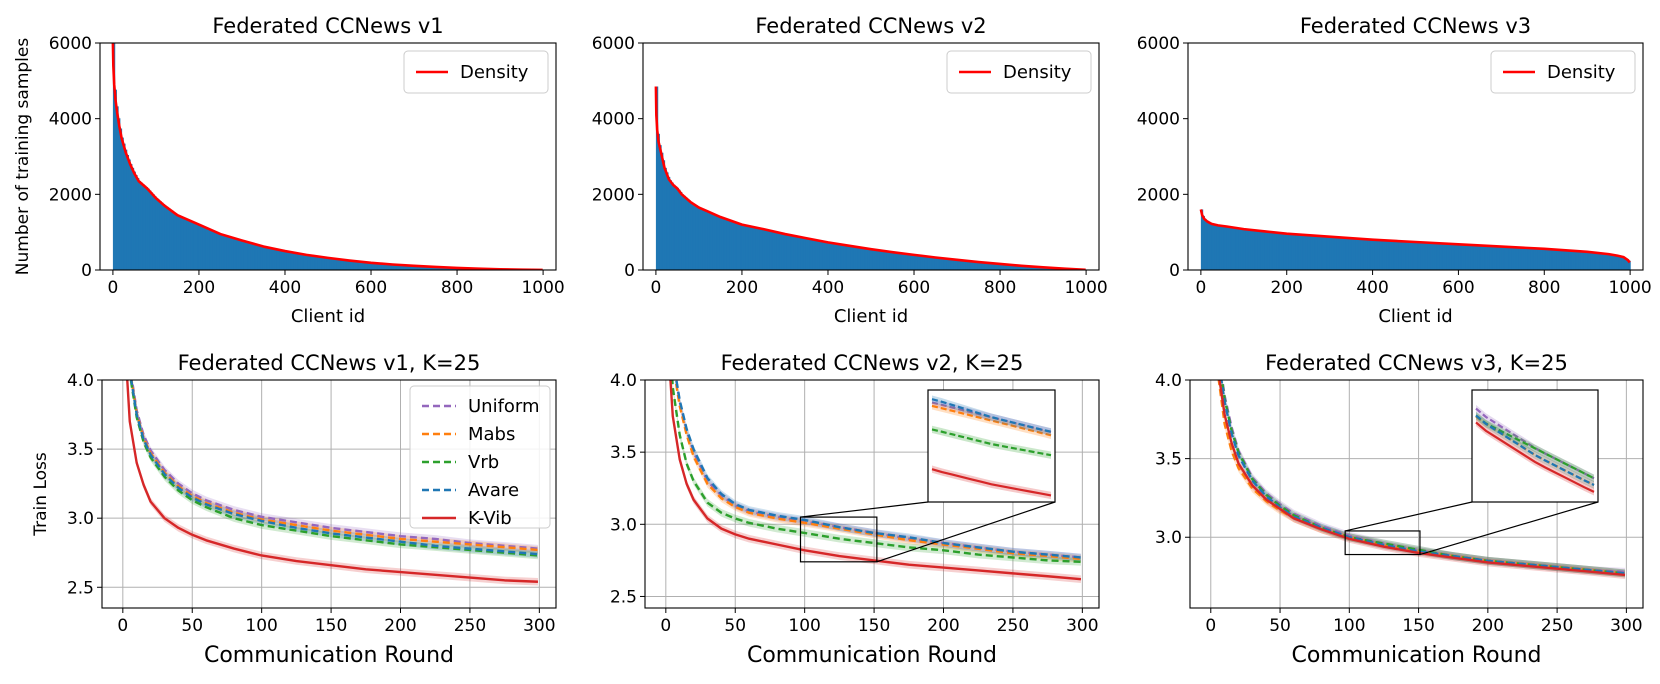 The width and height of the screenshot is (1660, 684). Describe the element at coordinates (1158, 120) in the screenshot. I see `y-tick-label: 4000` at that location.